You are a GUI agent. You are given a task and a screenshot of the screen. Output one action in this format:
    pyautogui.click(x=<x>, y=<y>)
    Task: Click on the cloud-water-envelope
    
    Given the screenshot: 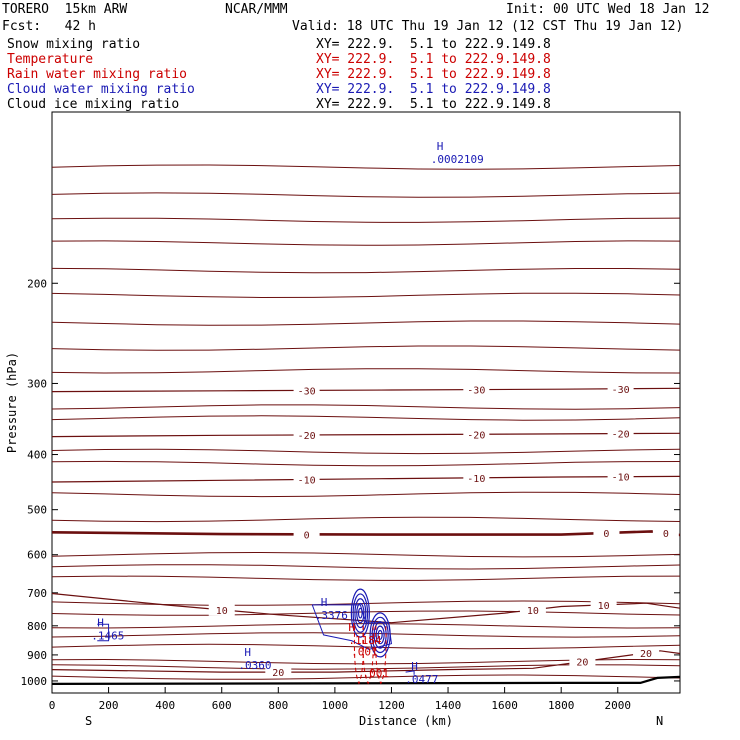 What is the action you would take?
    pyautogui.click(x=352, y=627)
    